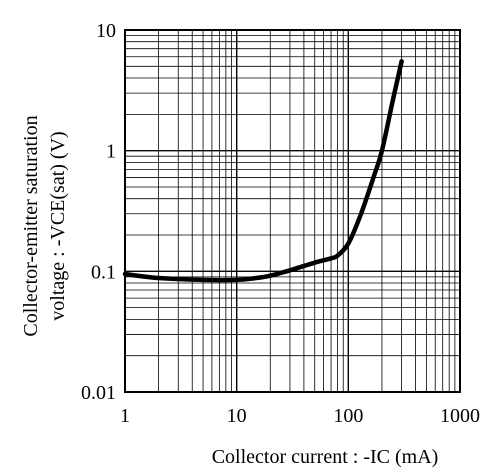  I want to click on y-tick-labels: 10 1 0.1 0.01, so click(98, 212).